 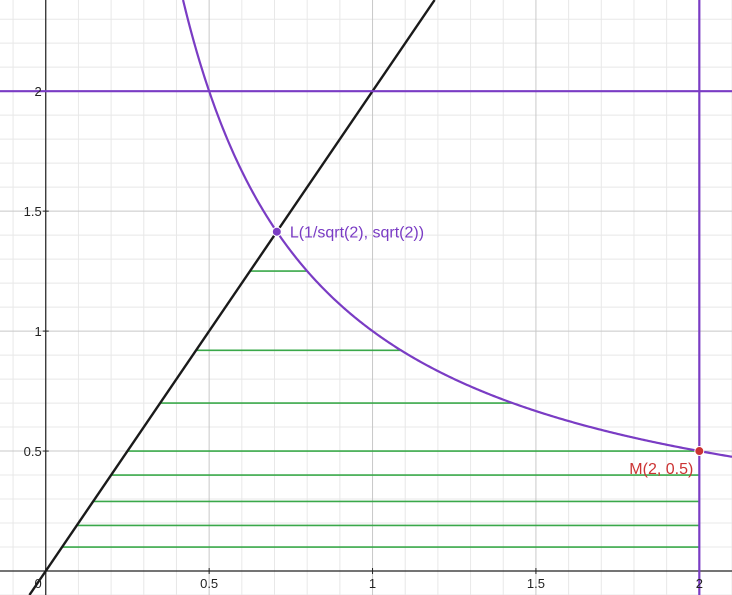 I want to click on point-label-L: L(1/sqrt(2), sqrt(2)), so click(x=357, y=233).